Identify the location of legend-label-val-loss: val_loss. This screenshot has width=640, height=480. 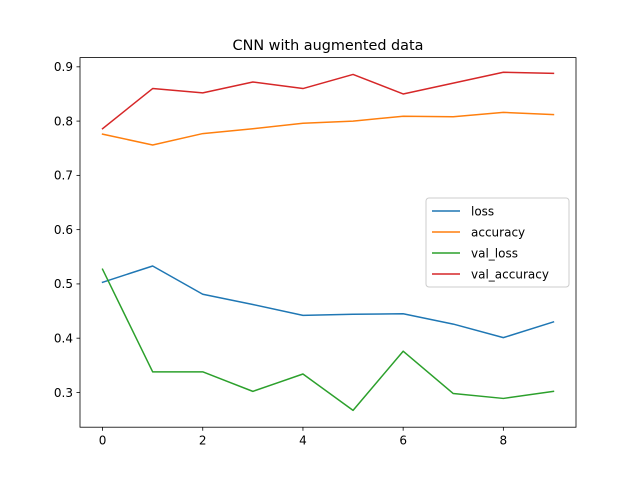
(494, 253).